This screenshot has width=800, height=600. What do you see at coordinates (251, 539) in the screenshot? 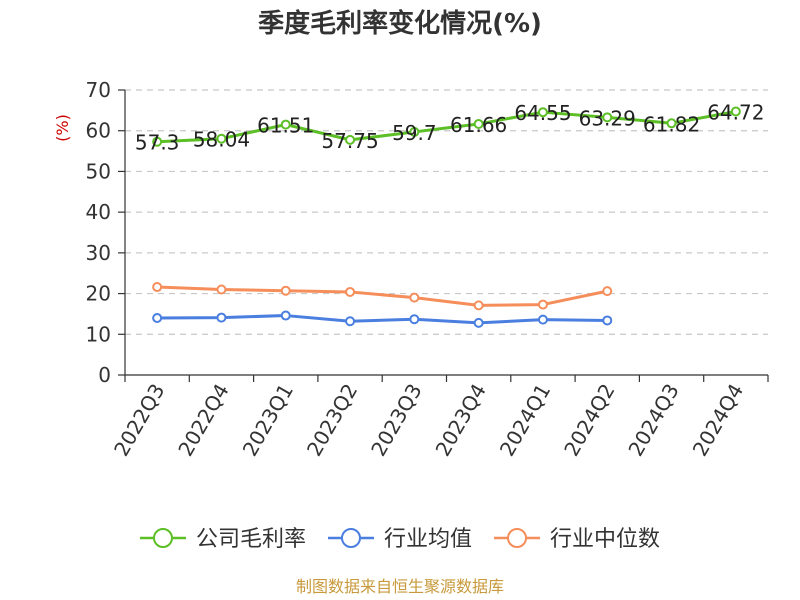
I see `legend-label: 公司毛利率` at bounding box center [251, 539].